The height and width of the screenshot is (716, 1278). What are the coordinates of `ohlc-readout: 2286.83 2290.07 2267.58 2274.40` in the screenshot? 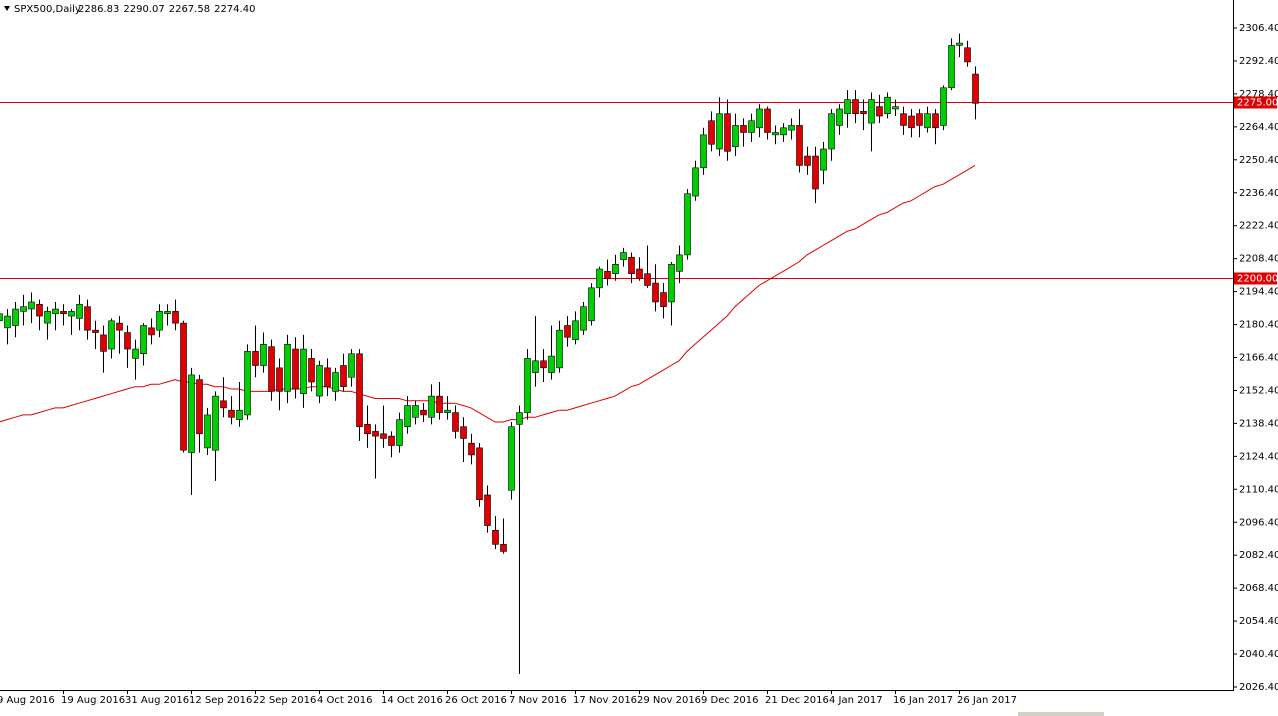 It's located at (166, 9).